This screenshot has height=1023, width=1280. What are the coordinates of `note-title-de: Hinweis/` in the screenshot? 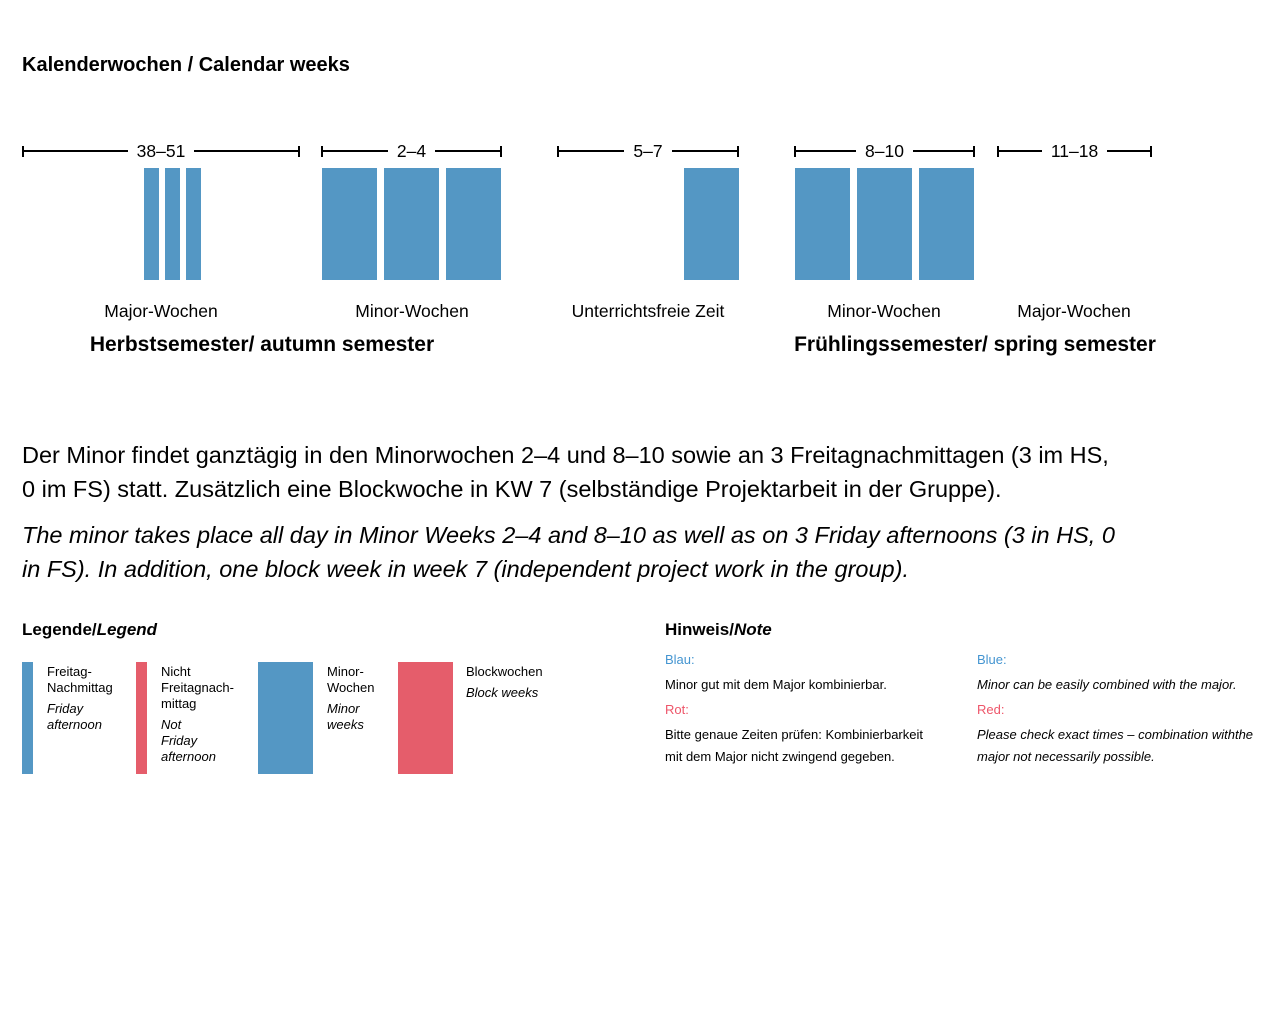 It's located at (699, 629).